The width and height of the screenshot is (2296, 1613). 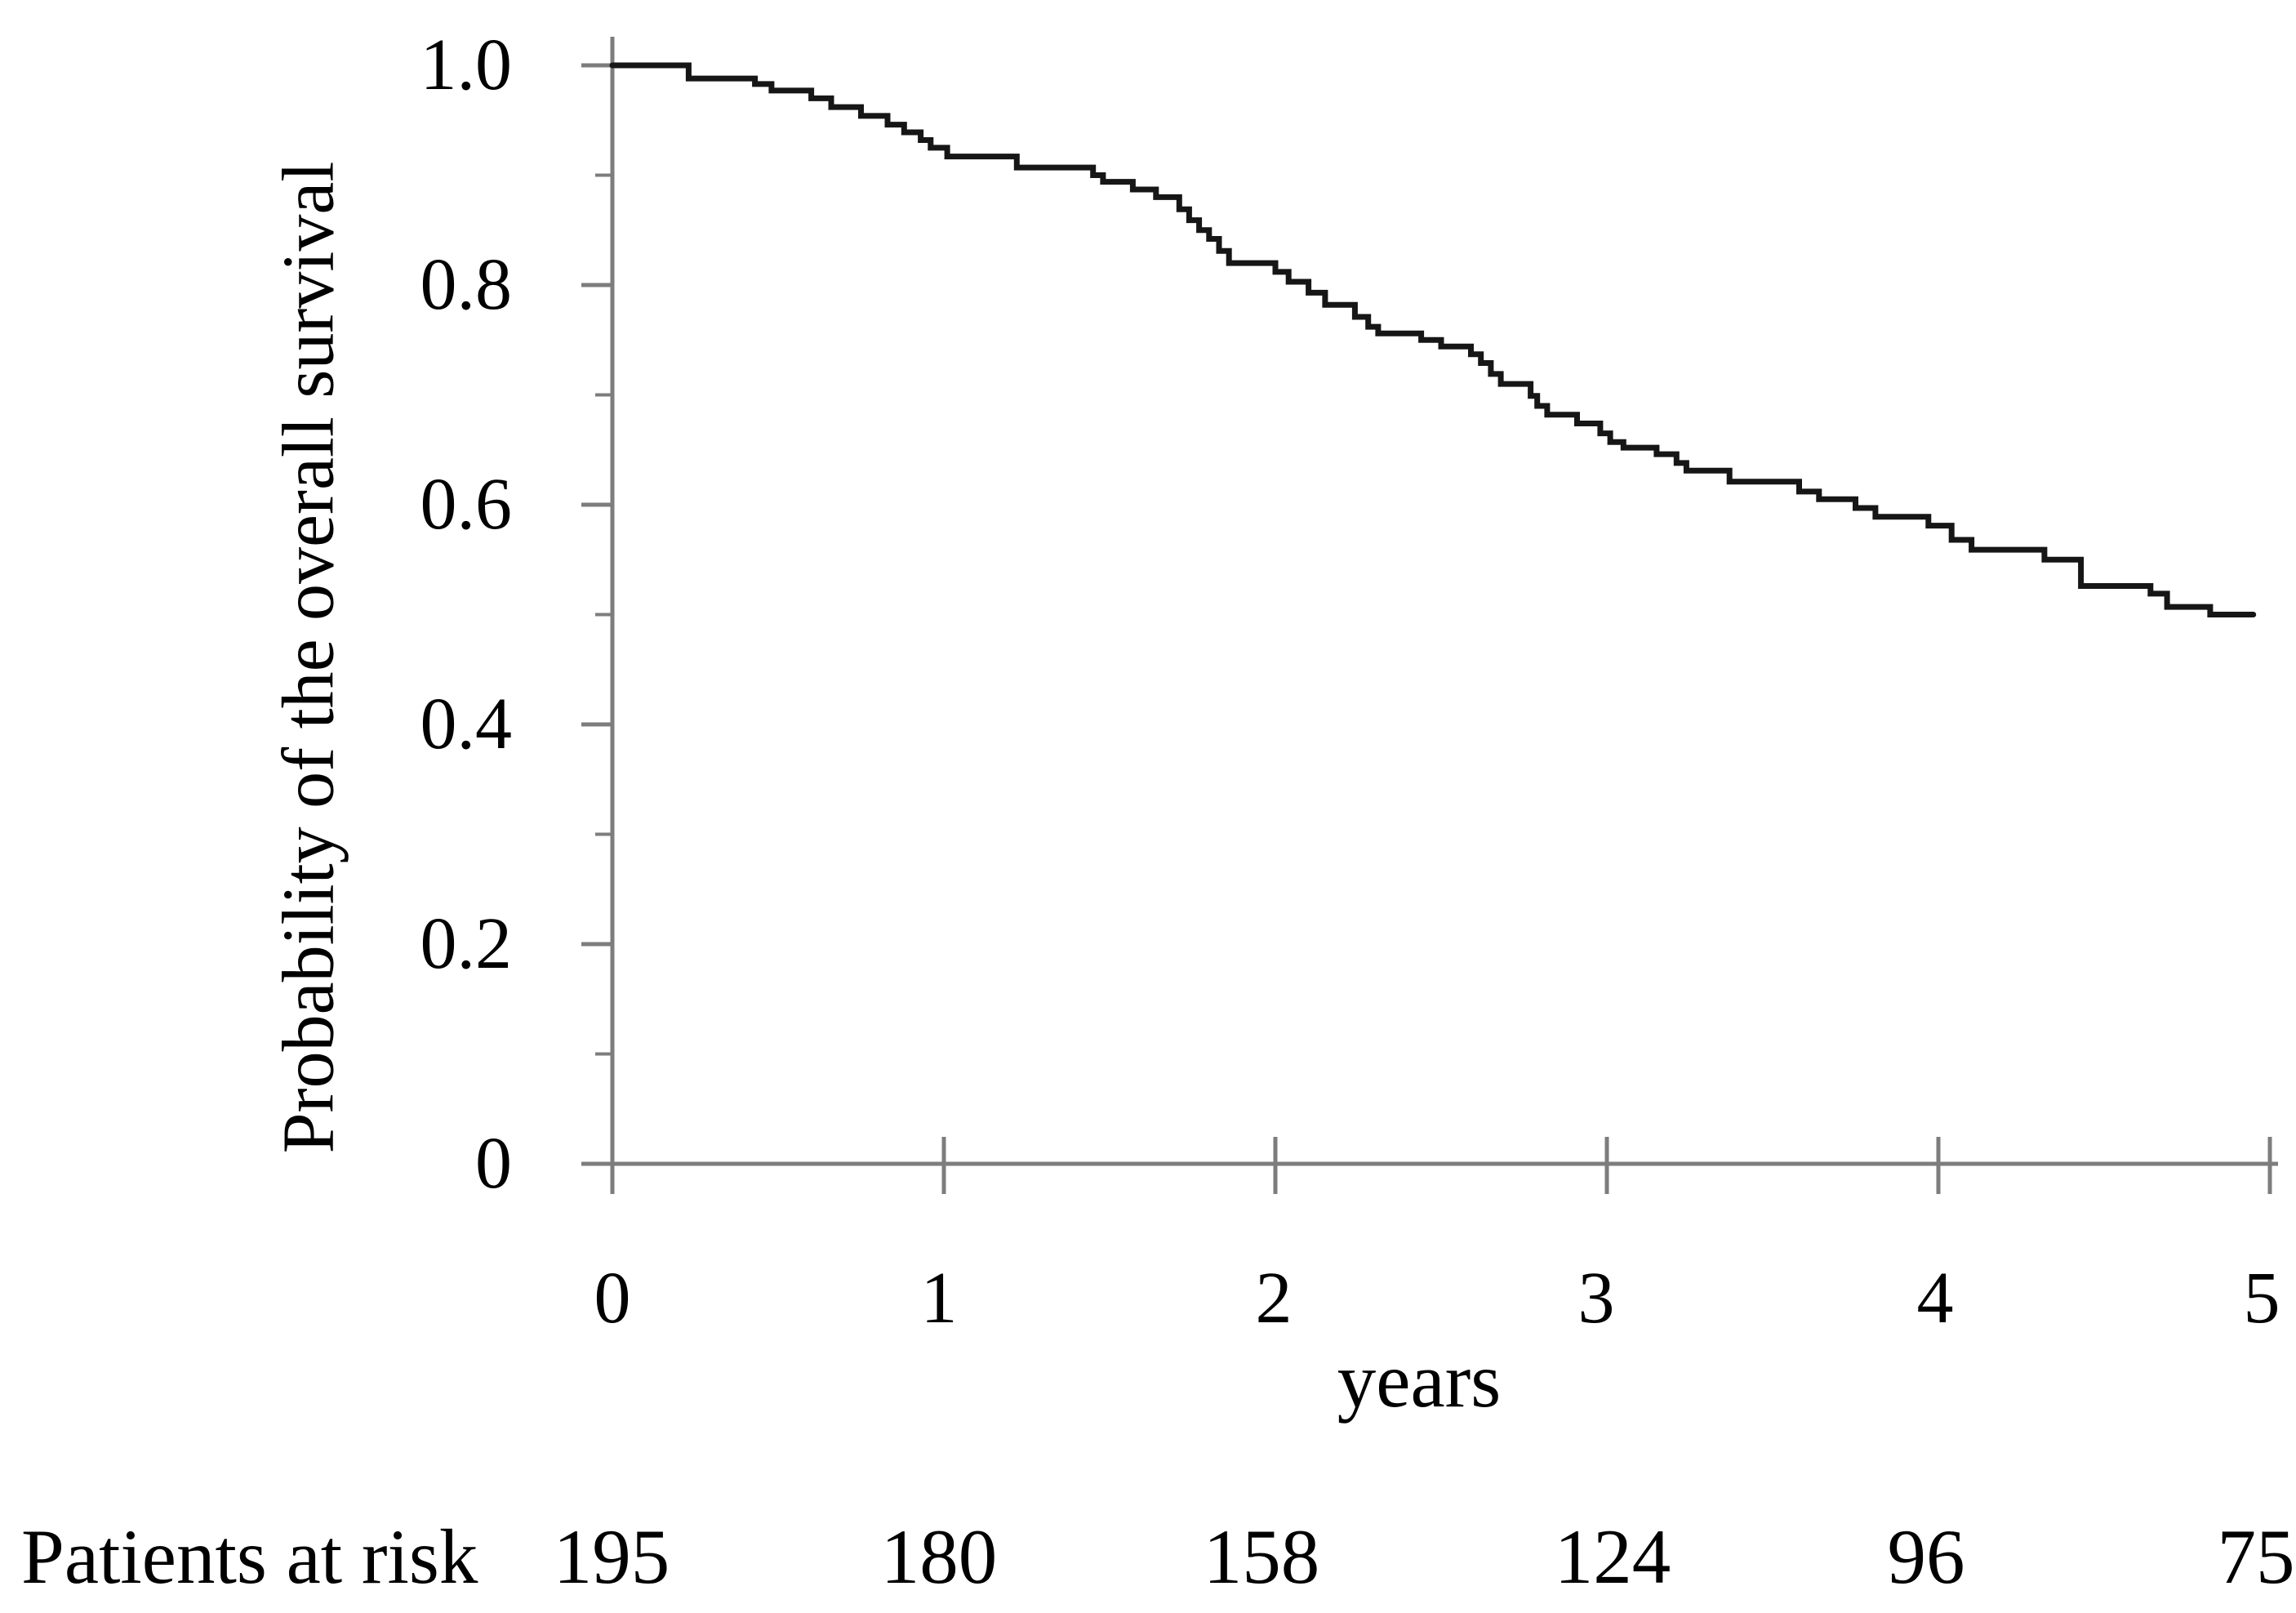 I want to click on y-tick-label-1.0: 1.0, so click(x=466, y=65).